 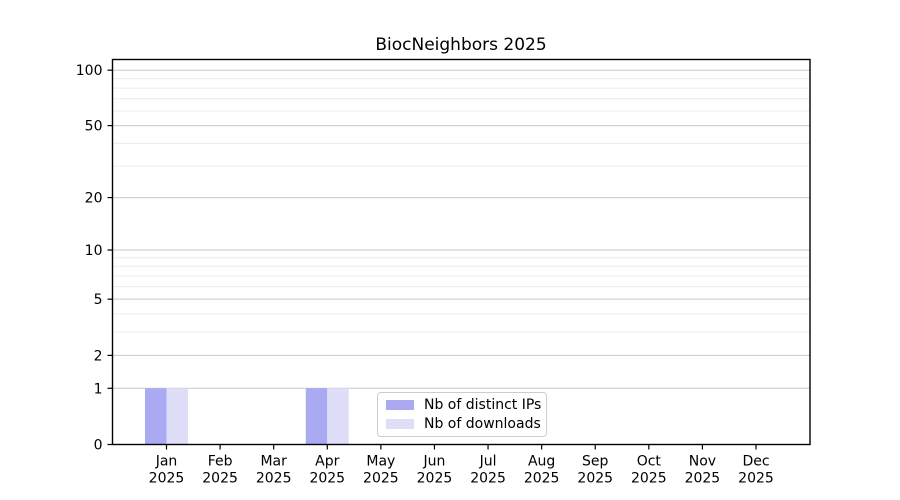 What do you see at coordinates (755, 462) in the screenshot?
I see `x-tick-label-month: Dec` at bounding box center [755, 462].